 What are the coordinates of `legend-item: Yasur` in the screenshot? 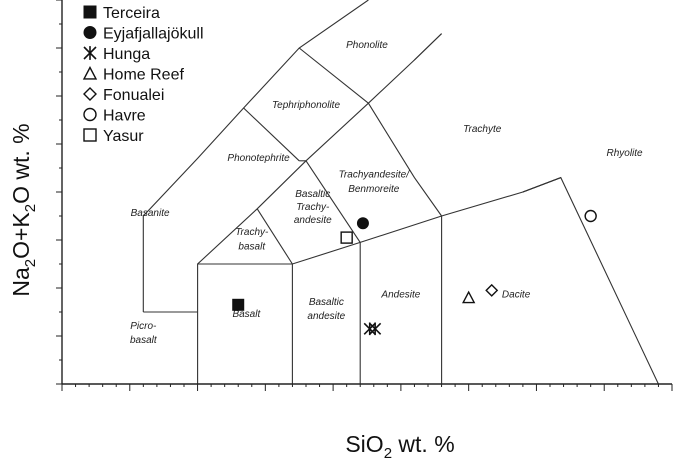 It's located at (113, 136).